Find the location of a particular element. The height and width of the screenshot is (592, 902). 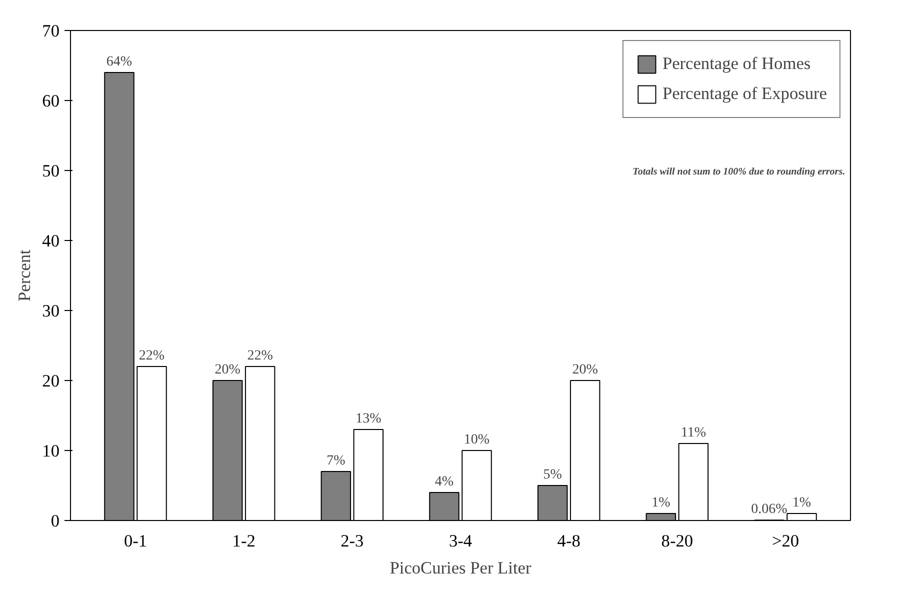

data-label: 13% is located at coordinates (369, 419).